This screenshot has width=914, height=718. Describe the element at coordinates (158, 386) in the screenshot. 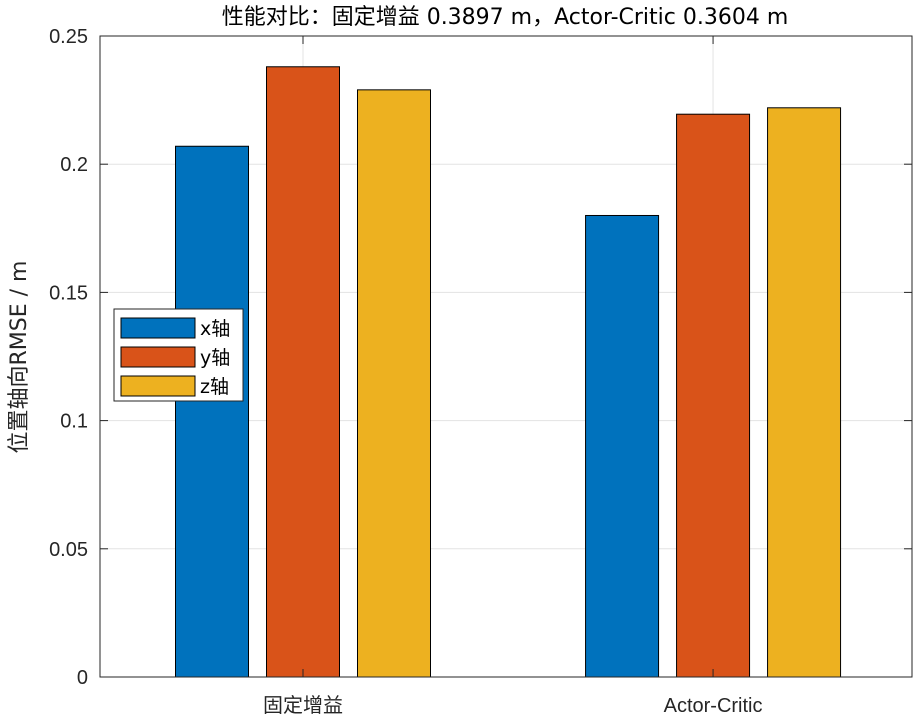

I see `legend-swatch-z` at that location.